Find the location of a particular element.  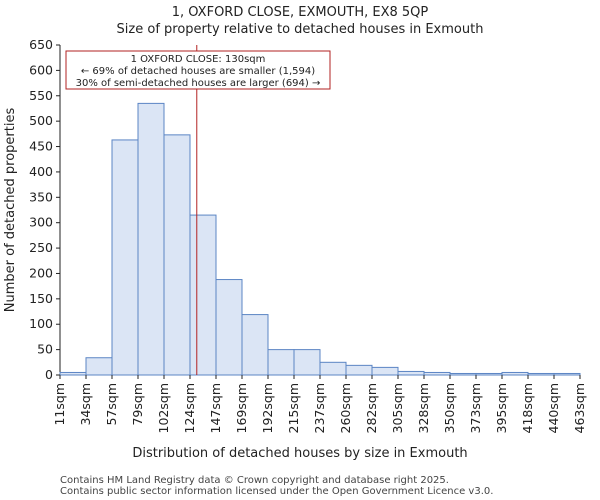

y-tick-labels: 0 50 100 150 200 250 300 350 400 450 500 550 600 650 is located at coordinates (44, 209).